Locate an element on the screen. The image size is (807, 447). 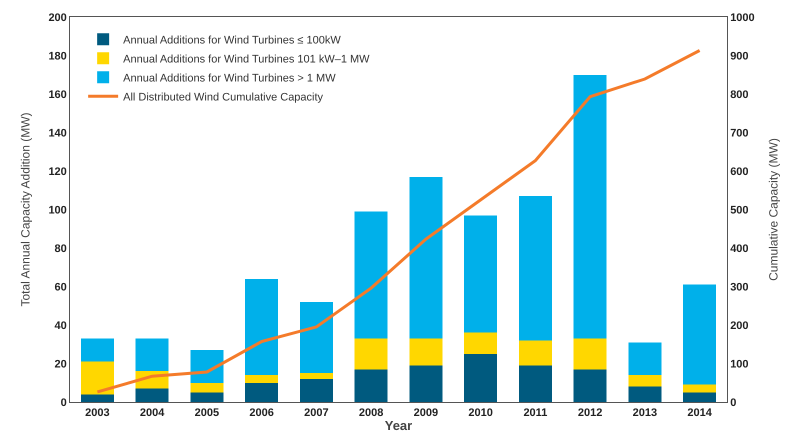
y2-tick-label: 800 is located at coordinates (739, 94).